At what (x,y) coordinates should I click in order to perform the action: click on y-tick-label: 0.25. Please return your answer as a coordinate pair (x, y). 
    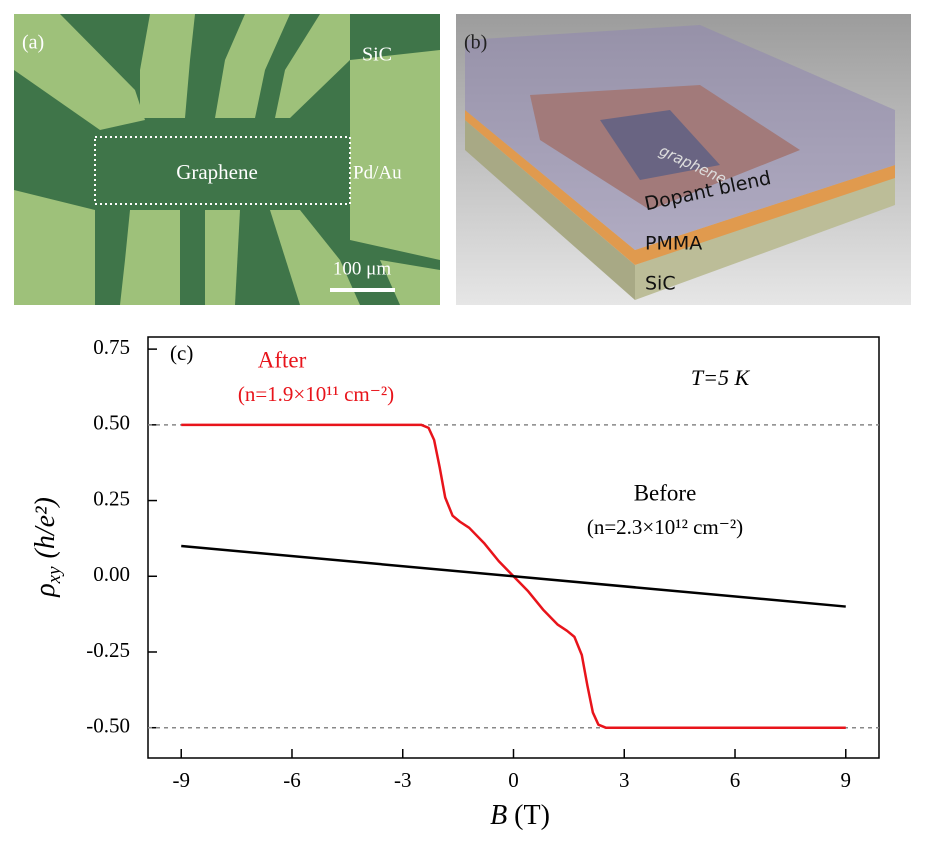
    Looking at the image, I should click on (111, 498).